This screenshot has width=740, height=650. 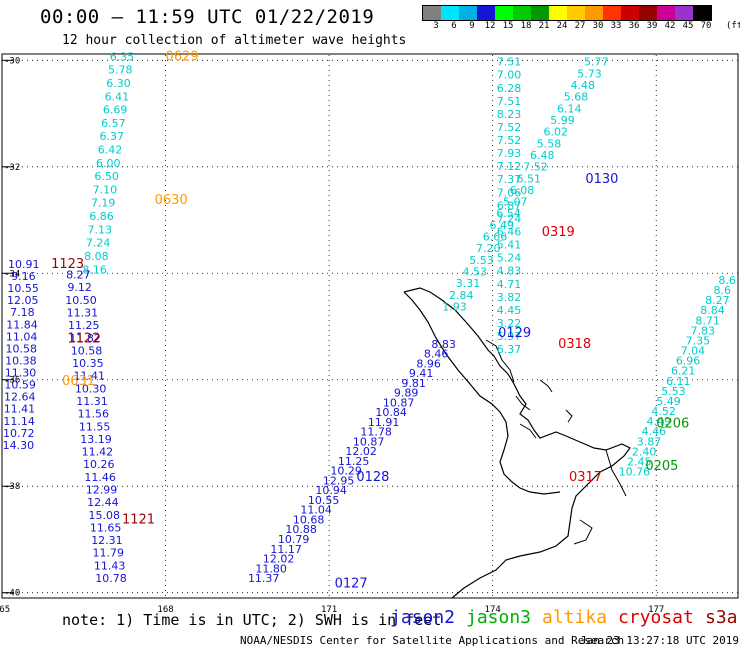 What do you see at coordinates (493, 610) in the screenshot?
I see `lon-tick-label: 174` at bounding box center [493, 610].